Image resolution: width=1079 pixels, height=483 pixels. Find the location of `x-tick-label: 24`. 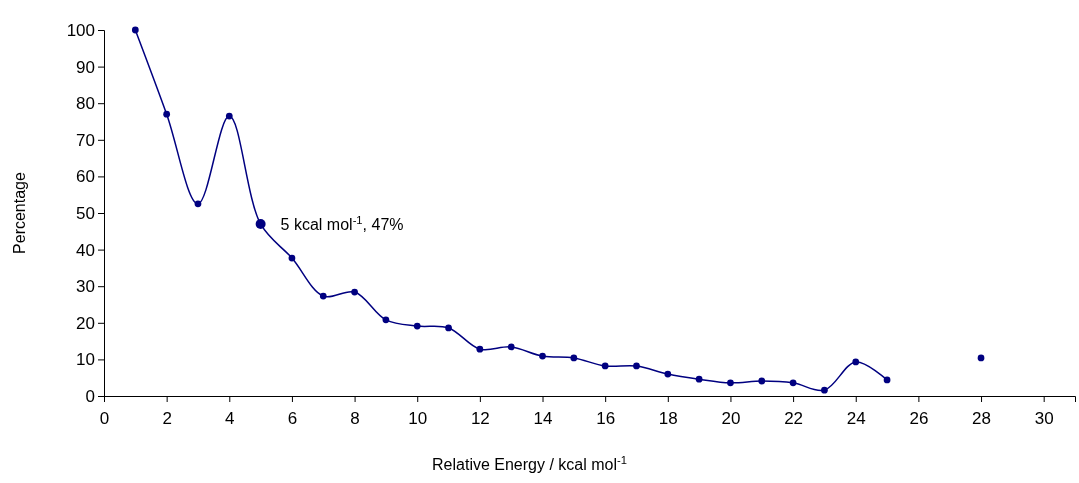

x-tick-label: 24 is located at coordinates (856, 418).